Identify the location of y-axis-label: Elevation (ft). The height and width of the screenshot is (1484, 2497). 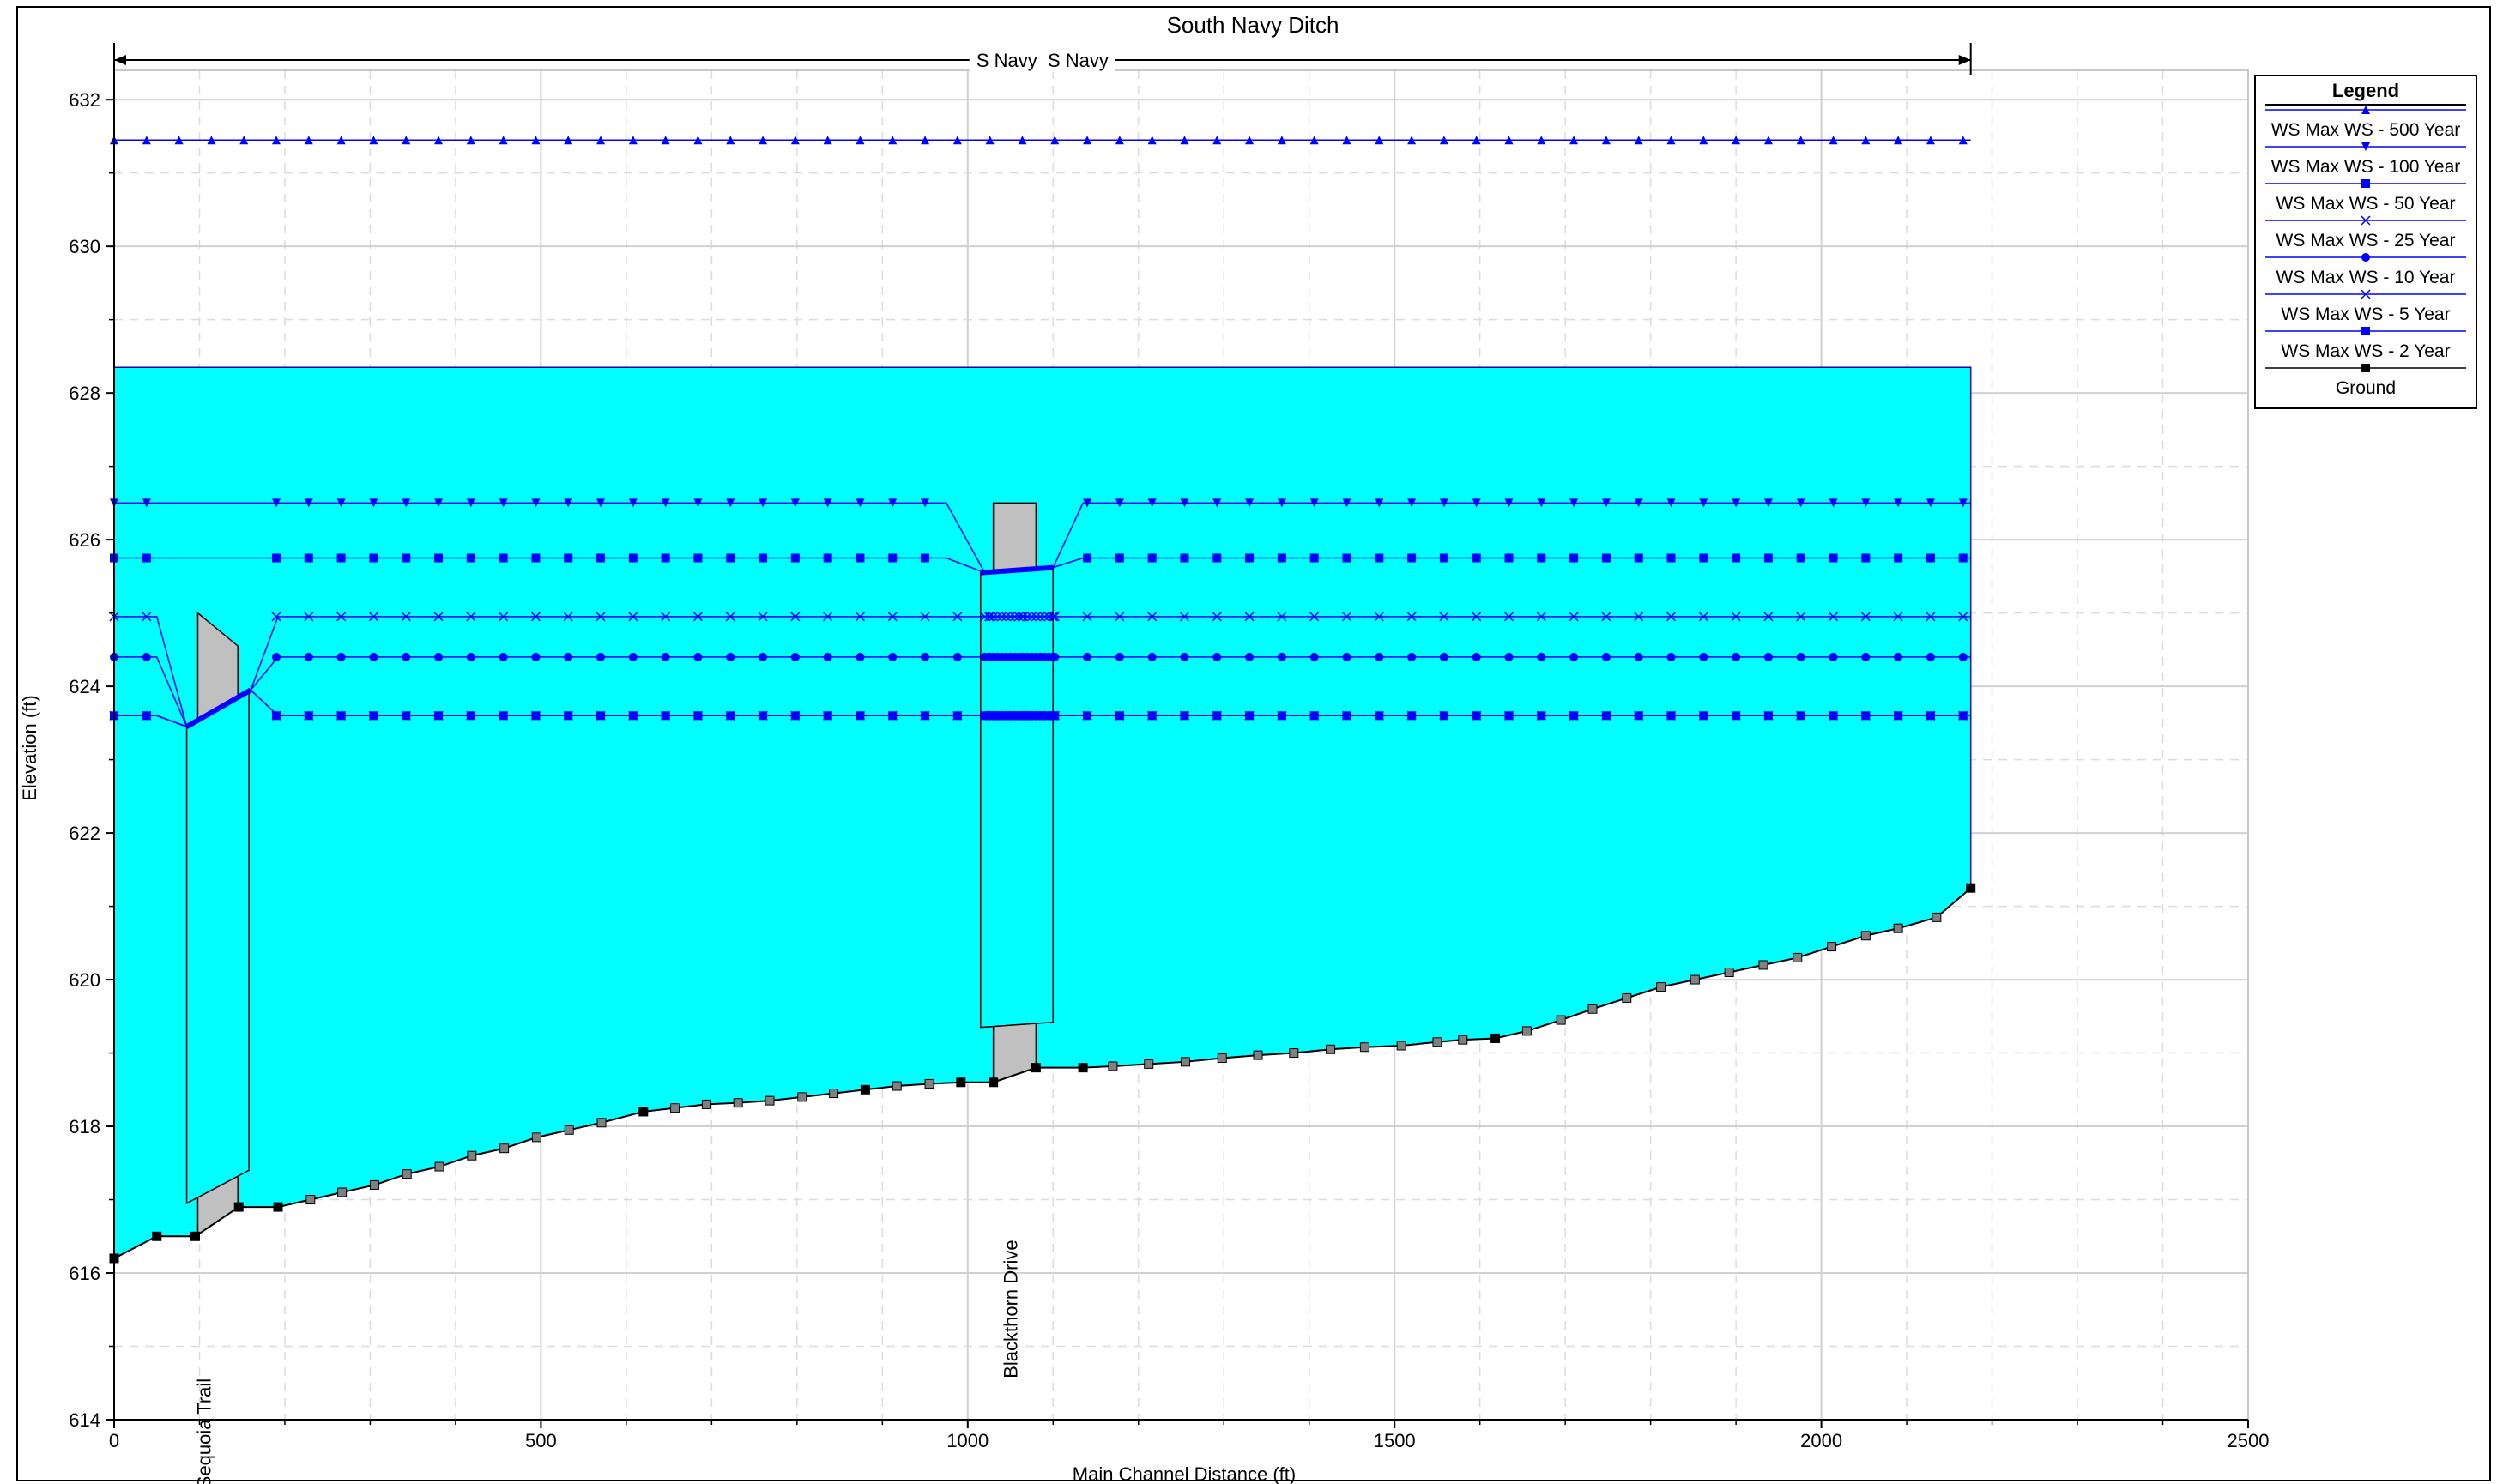
(29, 748).